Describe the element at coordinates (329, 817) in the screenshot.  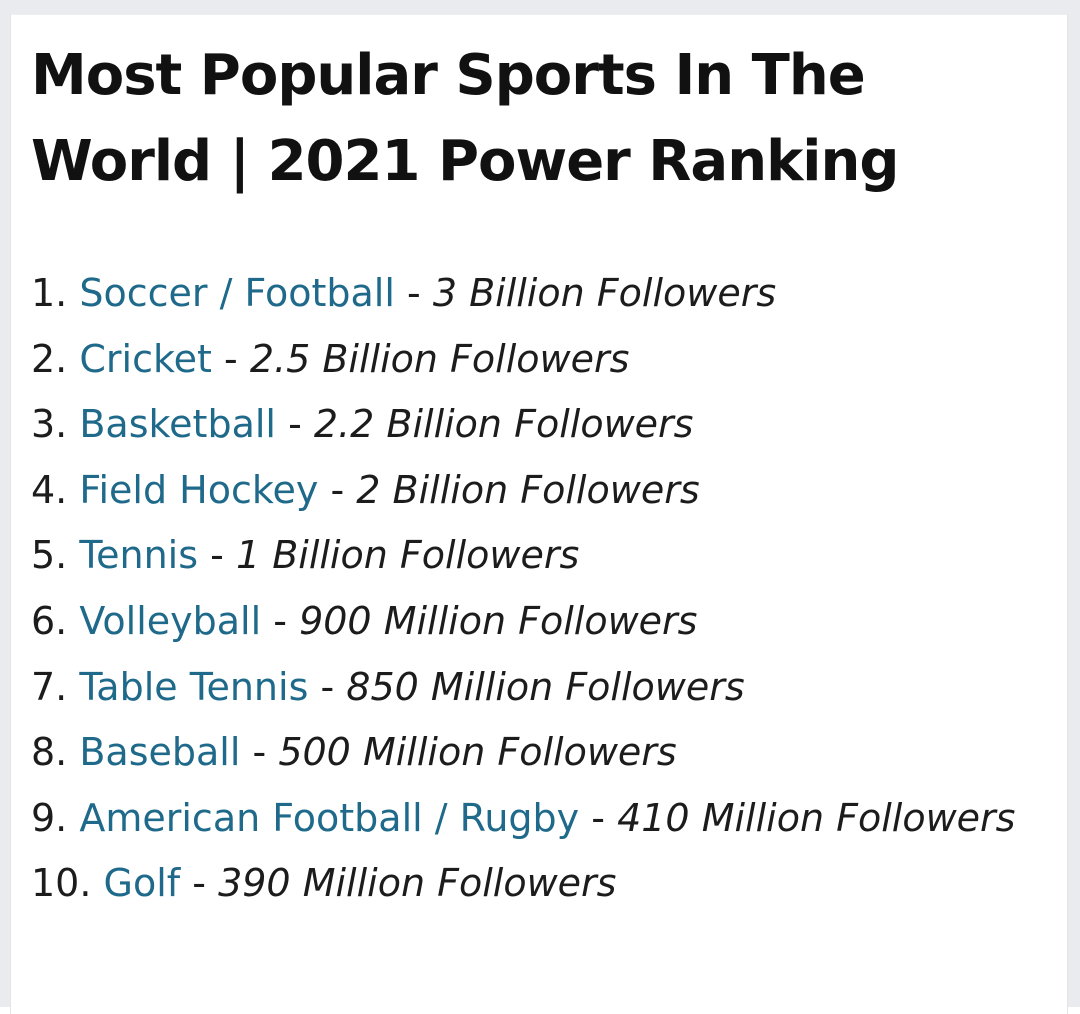
I see `sport-link-american-football: American Football / Rugby` at that location.